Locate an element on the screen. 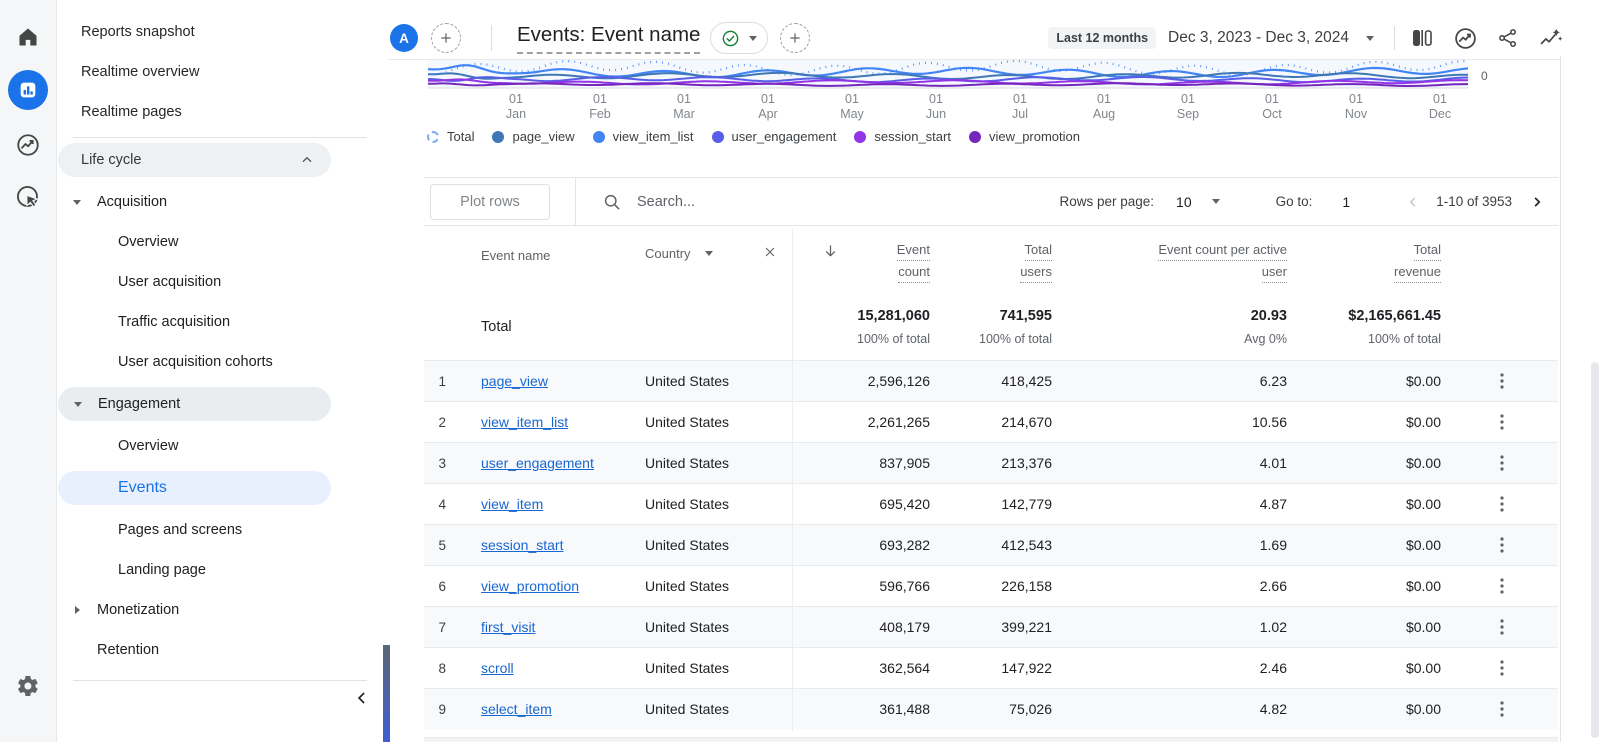 This screenshot has width=1600, height=742. search-input is located at coordinates (757, 201).